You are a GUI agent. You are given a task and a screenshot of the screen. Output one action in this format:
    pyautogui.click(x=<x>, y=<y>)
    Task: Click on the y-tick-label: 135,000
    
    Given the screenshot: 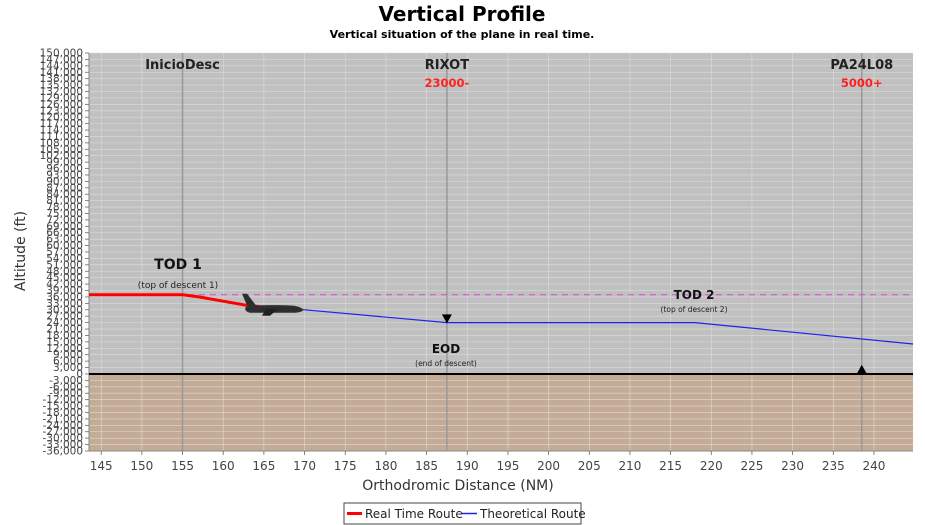 What is the action you would take?
    pyautogui.click(x=61, y=86)
    